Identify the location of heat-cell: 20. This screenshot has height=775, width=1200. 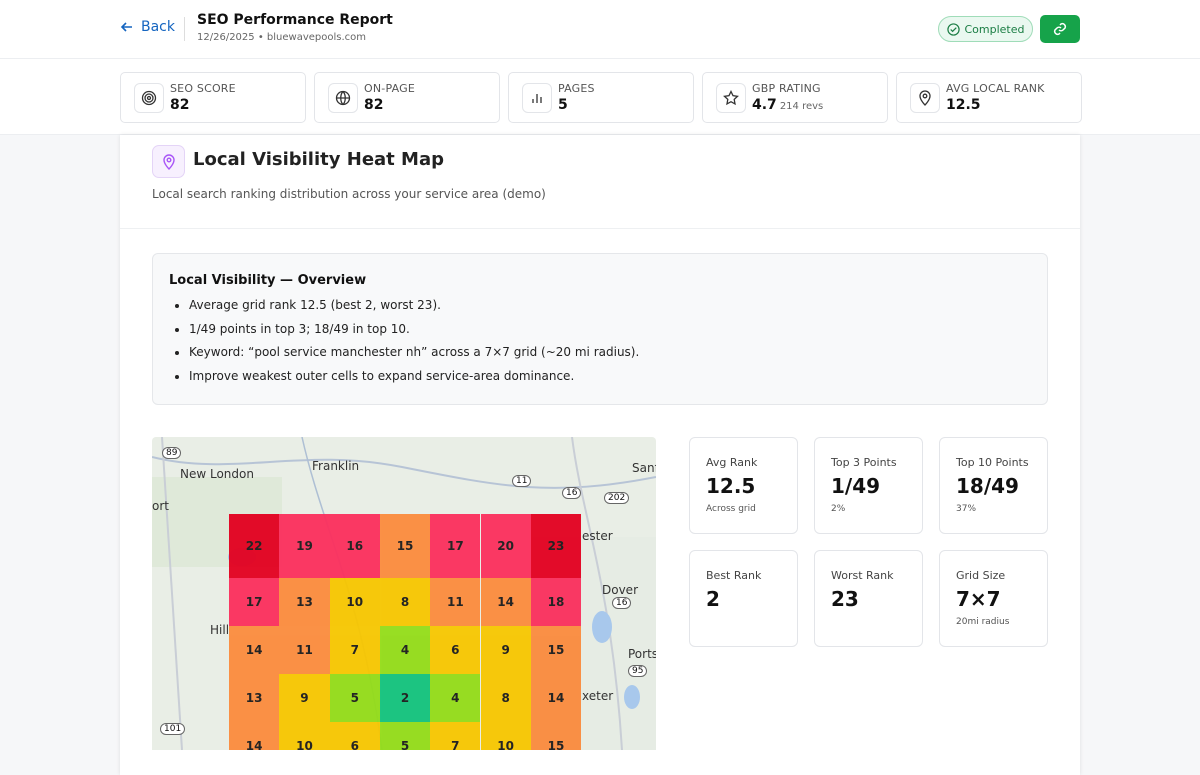
(505, 546).